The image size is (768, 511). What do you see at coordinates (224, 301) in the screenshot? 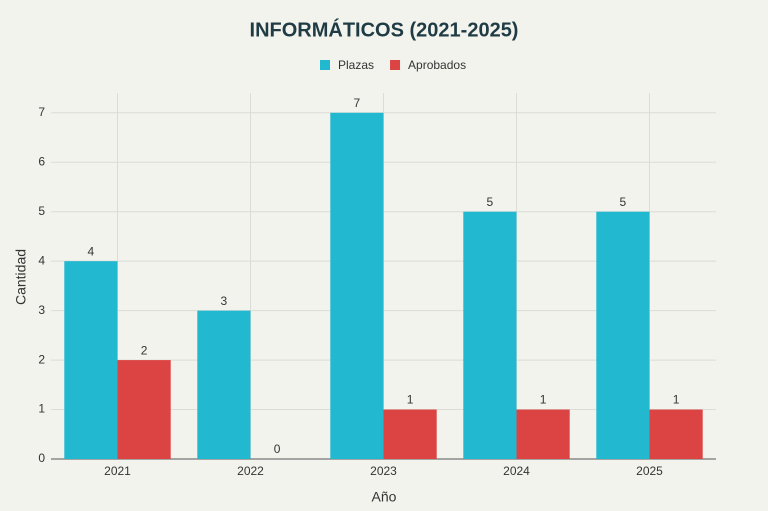
I see `data-label: 3` at bounding box center [224, 301].